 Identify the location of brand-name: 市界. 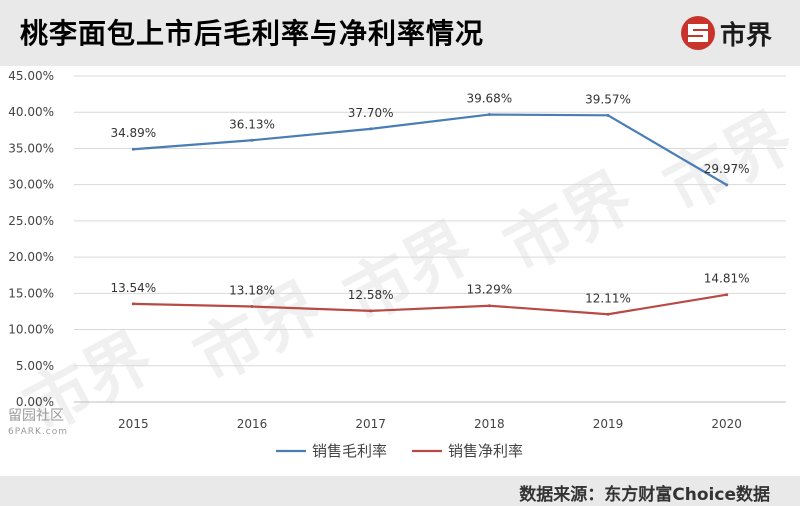
(745, 35).